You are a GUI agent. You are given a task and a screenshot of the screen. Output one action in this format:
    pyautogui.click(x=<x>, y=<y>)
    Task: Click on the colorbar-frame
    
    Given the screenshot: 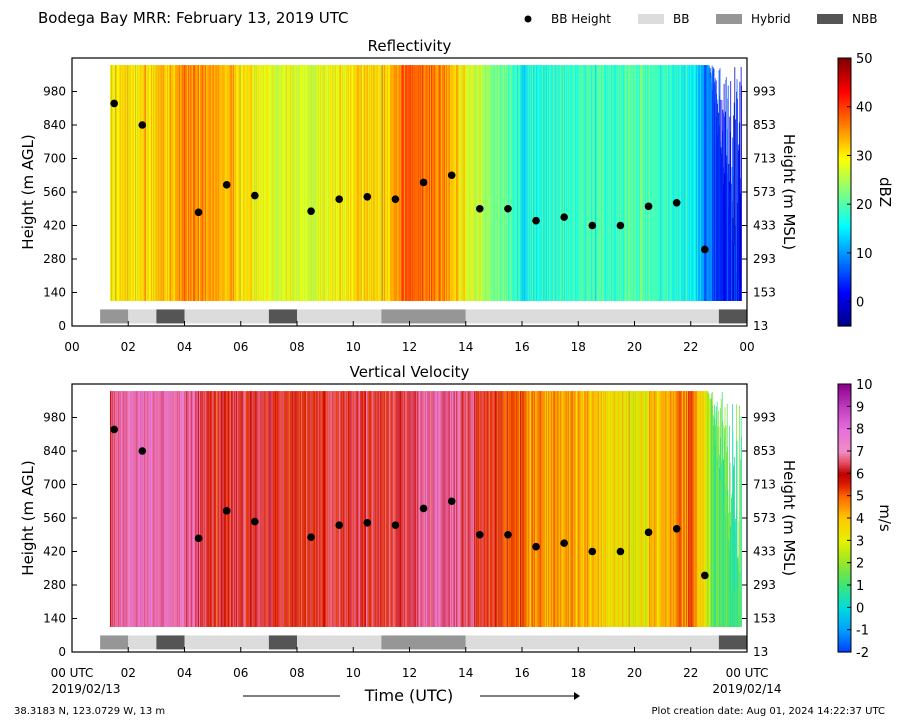 What is the action you would take?
    pyautogui.click(x=844, y=192)
    